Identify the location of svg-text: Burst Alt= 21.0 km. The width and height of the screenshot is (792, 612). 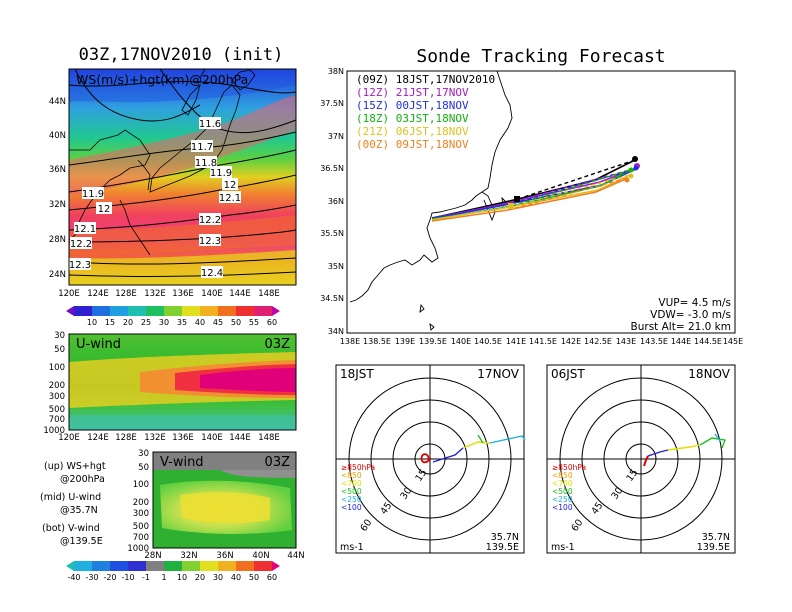
(681, 327).